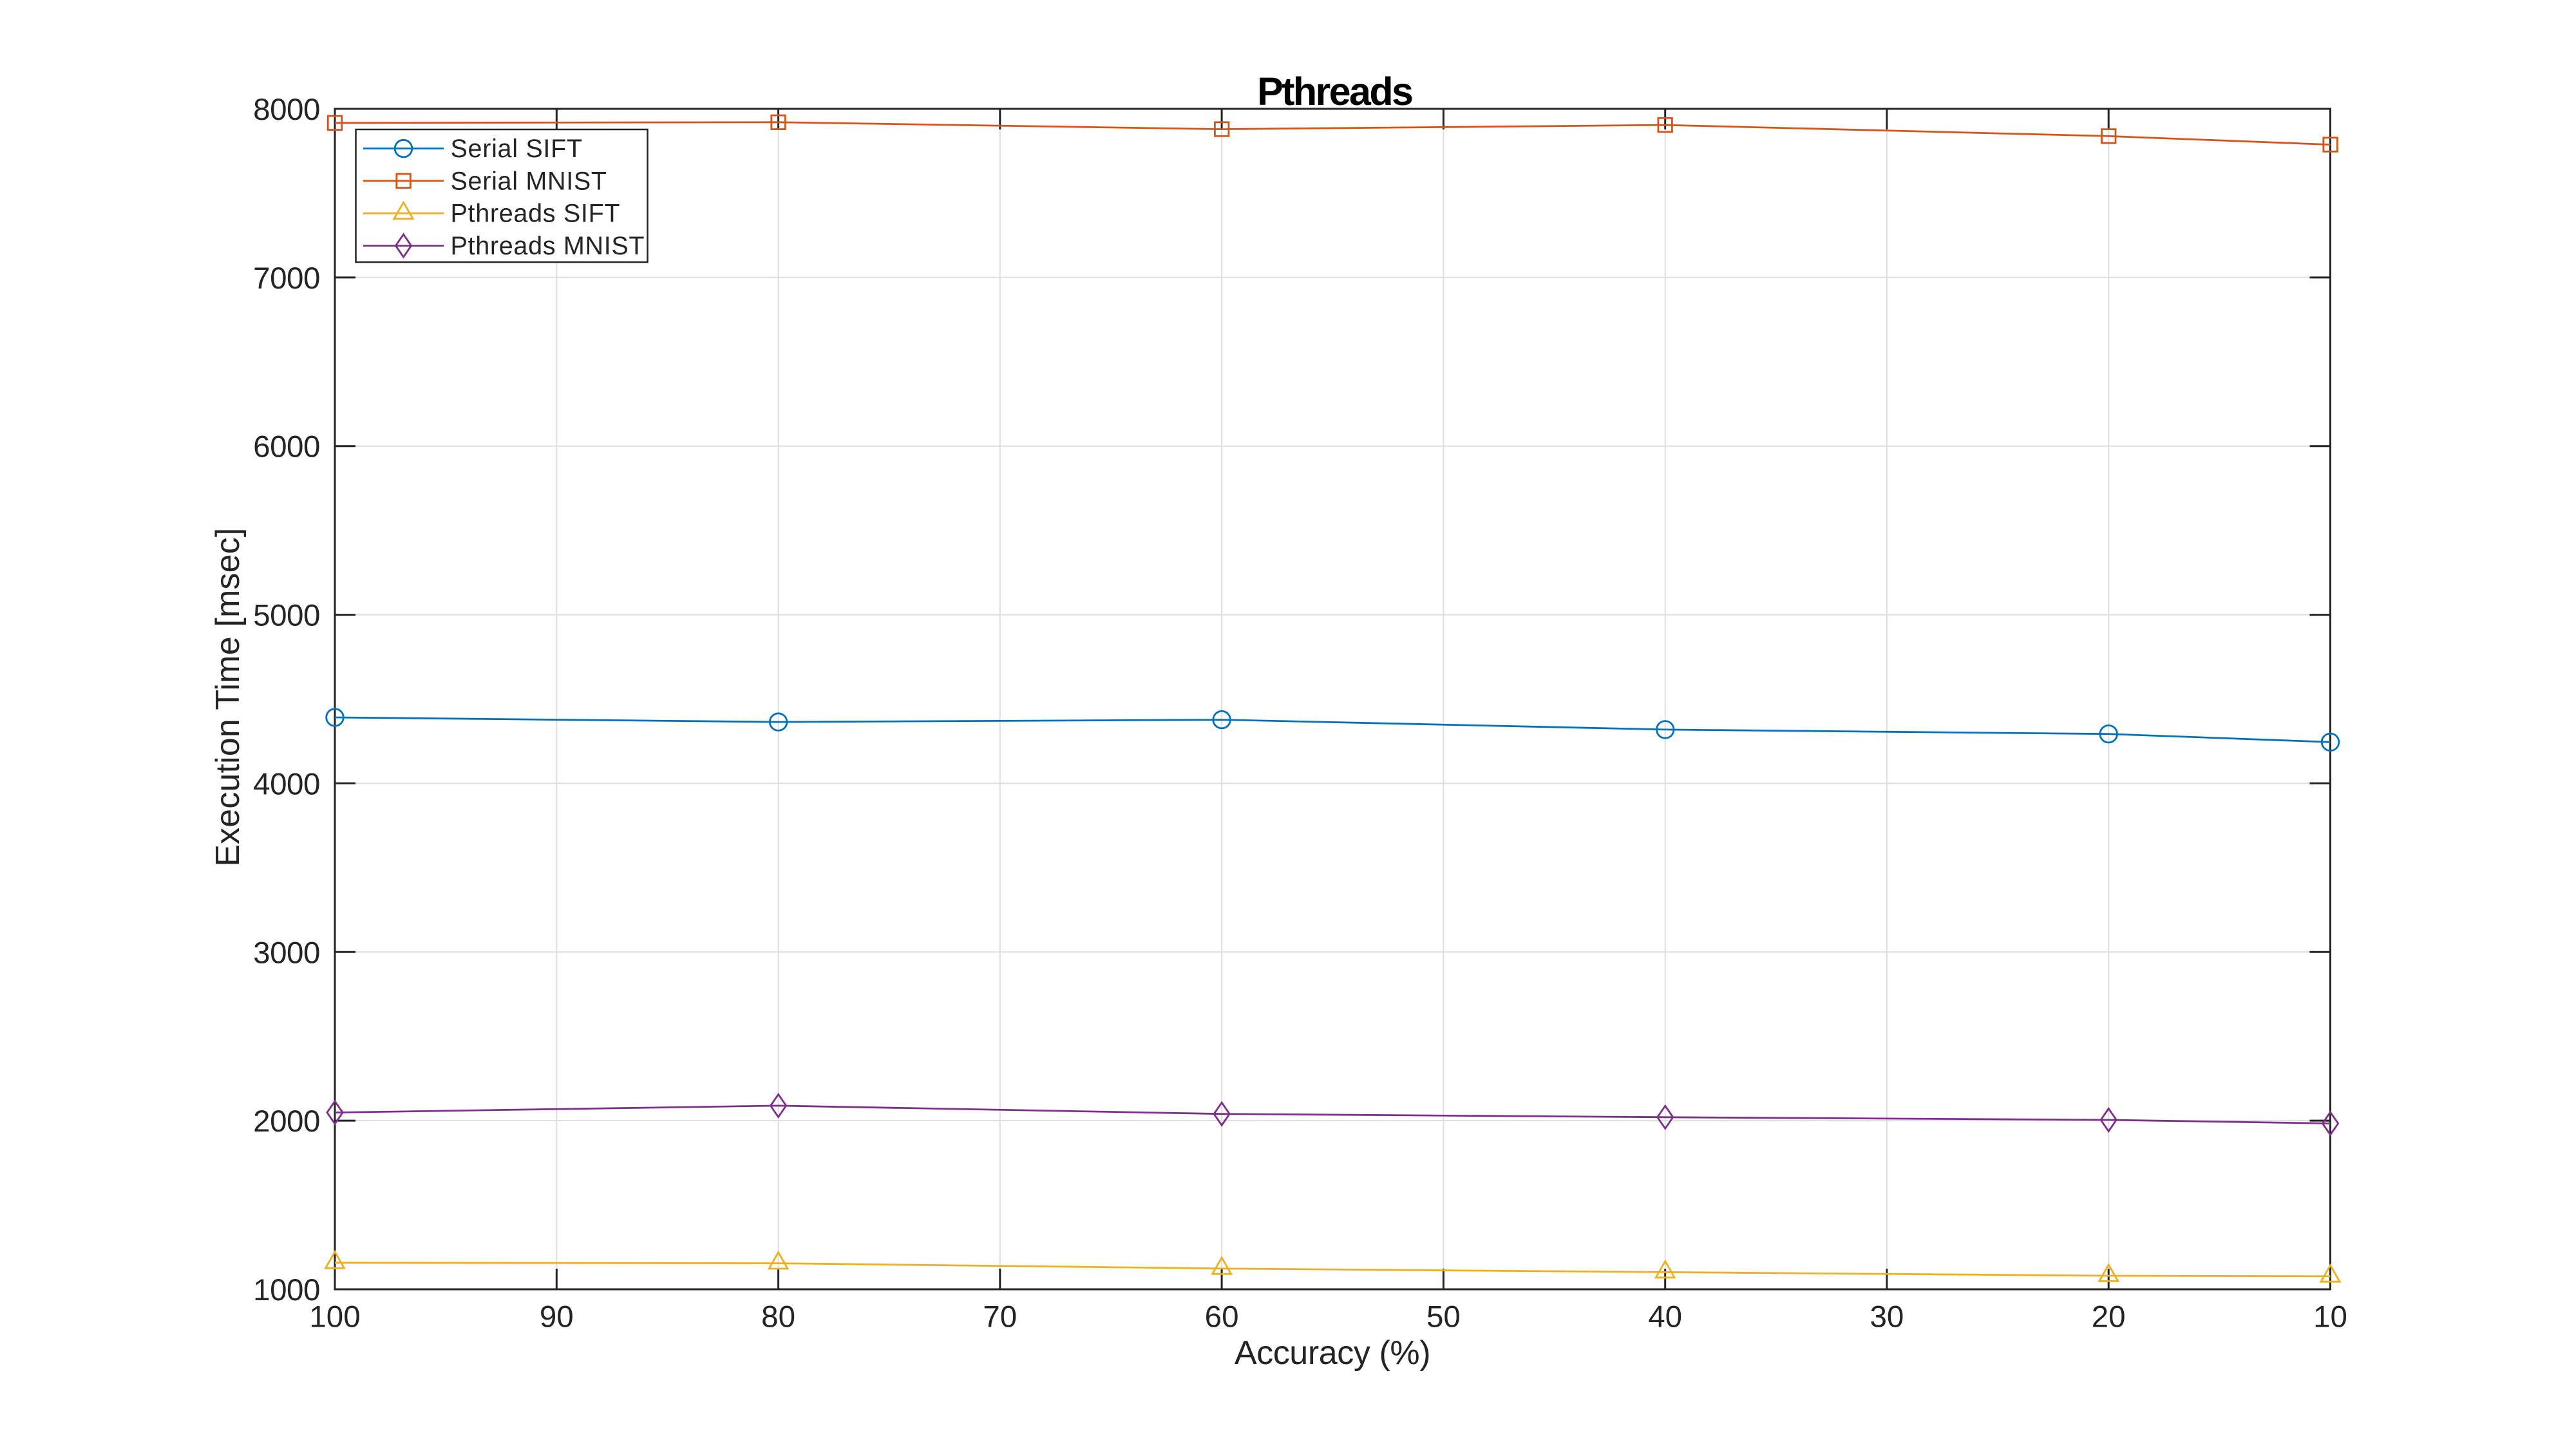  What do you see at coordinates (548, 246) in the screenshot?
I see `svg-text: Pthreads MNIST` at bounding box center [548, 246].